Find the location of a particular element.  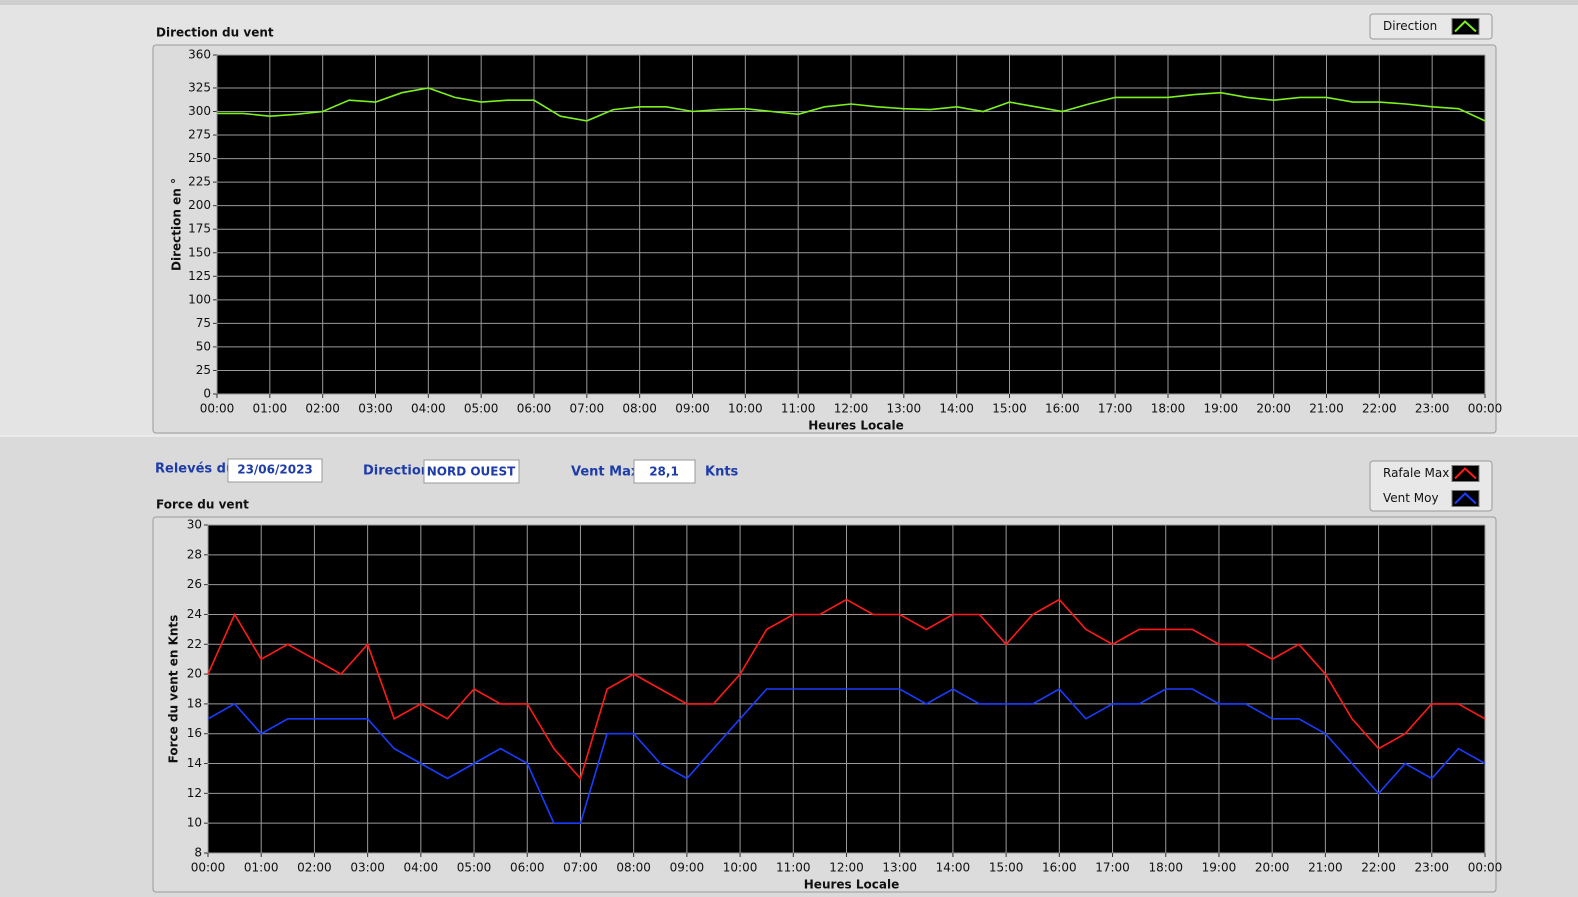

field-value: 28,1 is located at coordinates (664, 472).